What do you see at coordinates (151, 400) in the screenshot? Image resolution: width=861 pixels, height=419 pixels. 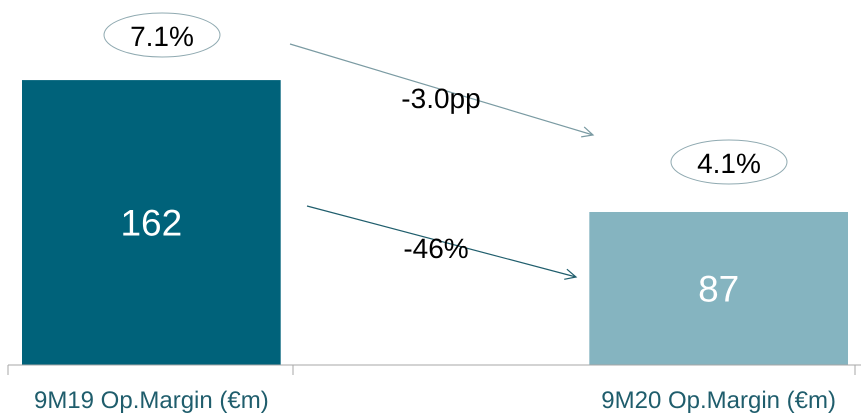 I see `x-tick-label: 9M19 Op.Margin (€m)` at bounding box center [151, 400].